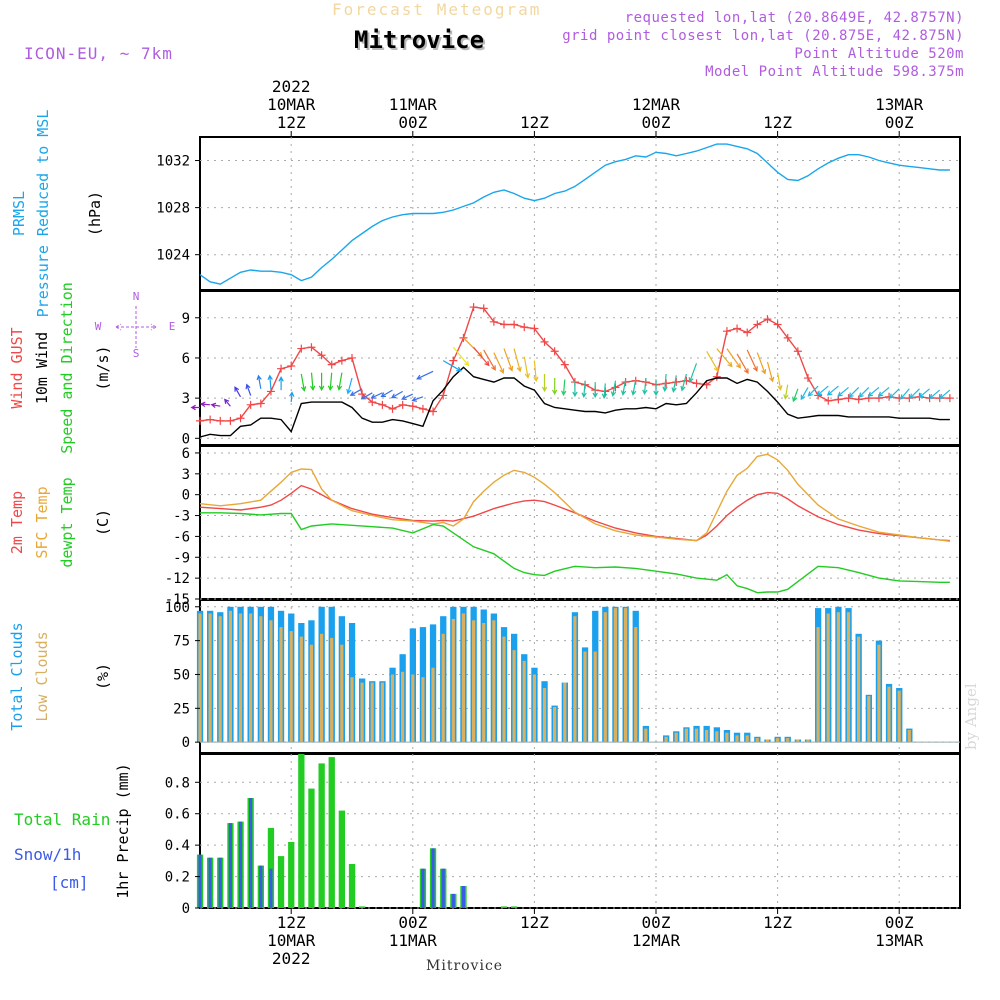  Describe the element at coordinates (136, 327) in the screenshot. I see `compass-arrows` at that location.